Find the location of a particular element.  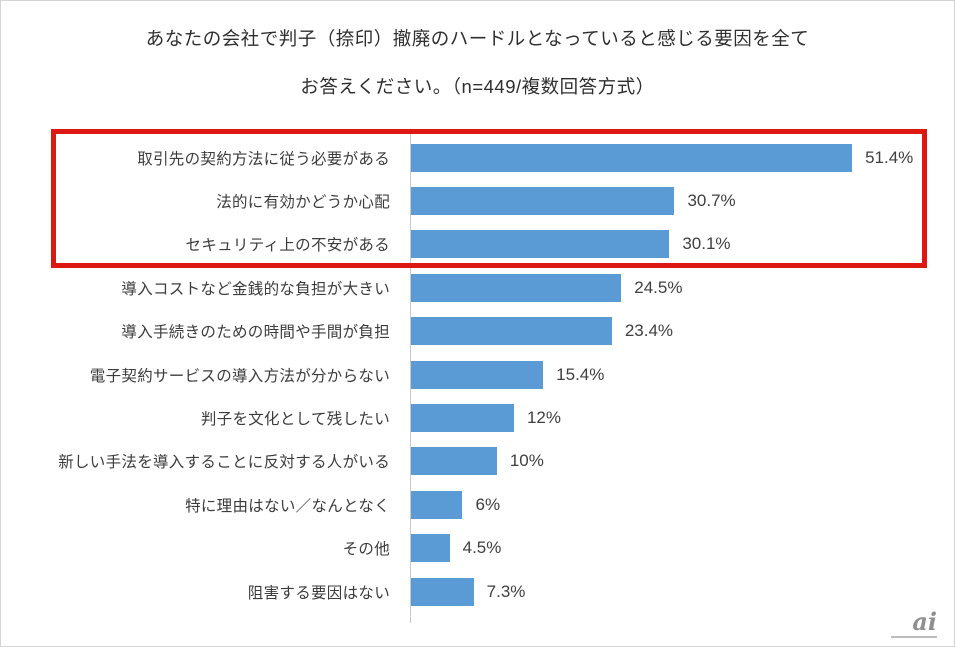

ai-watermark-logo: ai is located at coordinates (924, 621).